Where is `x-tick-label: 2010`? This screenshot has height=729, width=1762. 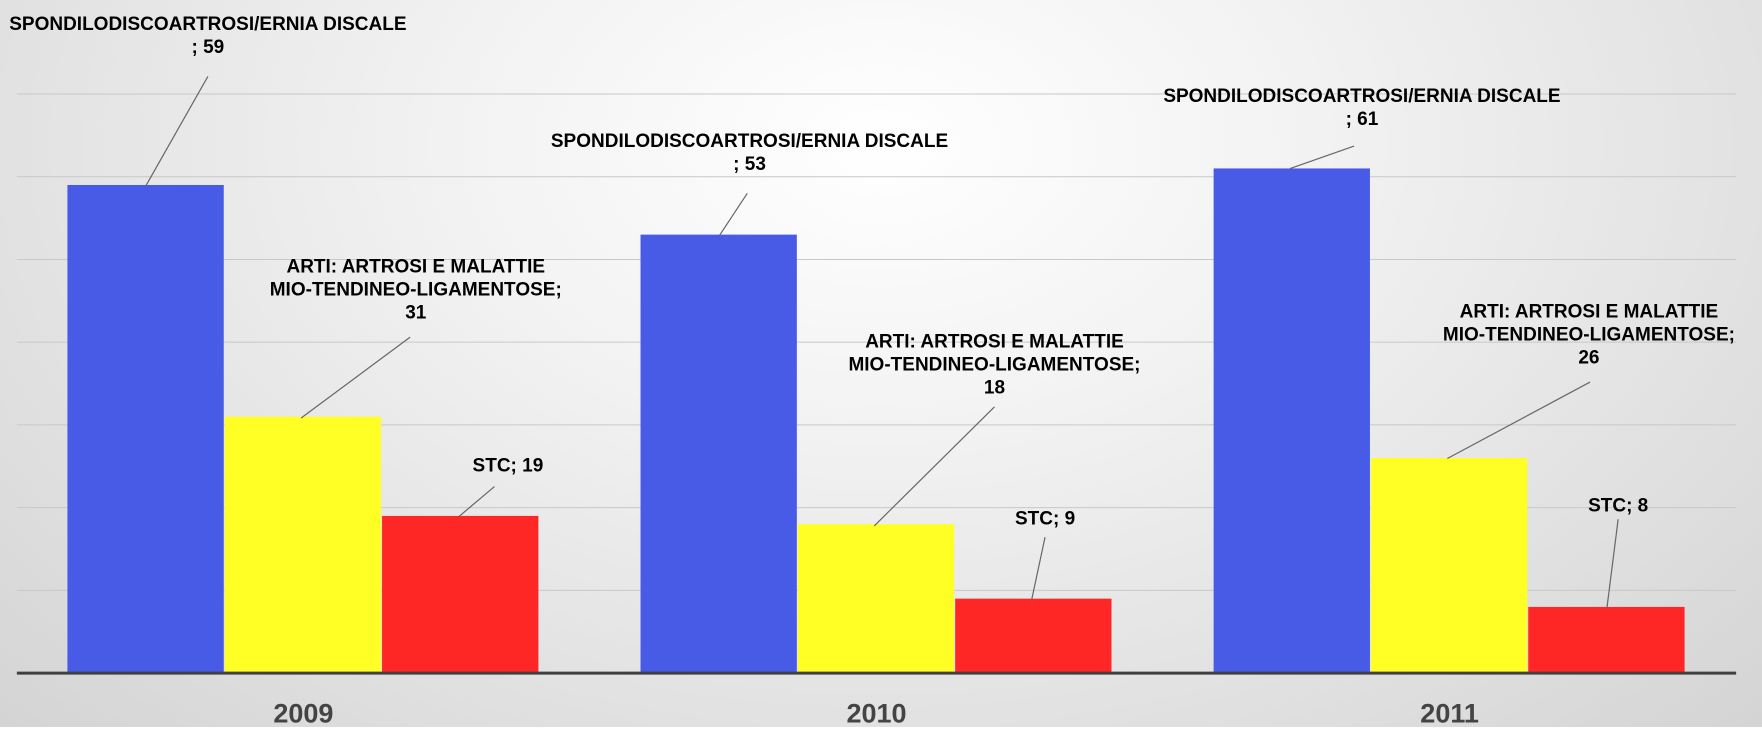
x-tick-label: 2010 is located at coordinates (876, 713).